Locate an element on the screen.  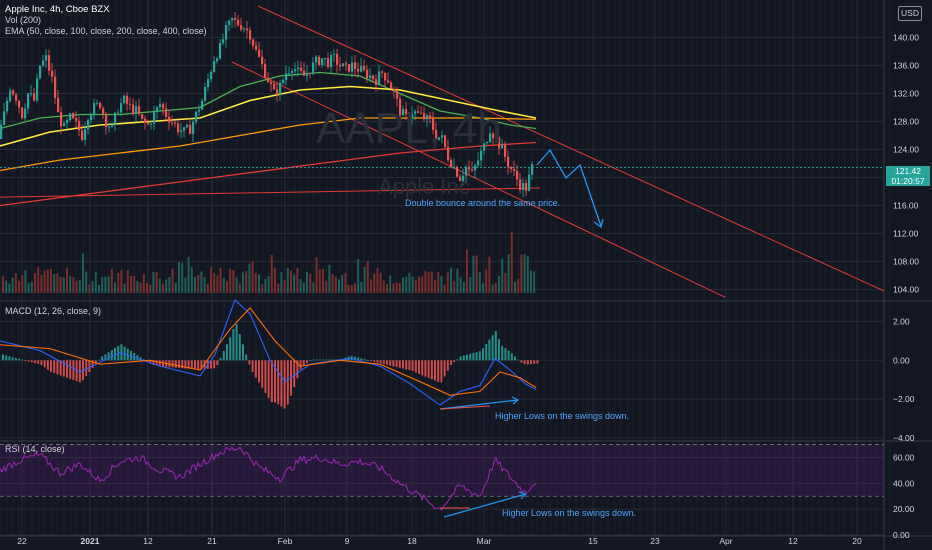
rsi-legend: RSI (14, close) is located at coordinates (35, 449).